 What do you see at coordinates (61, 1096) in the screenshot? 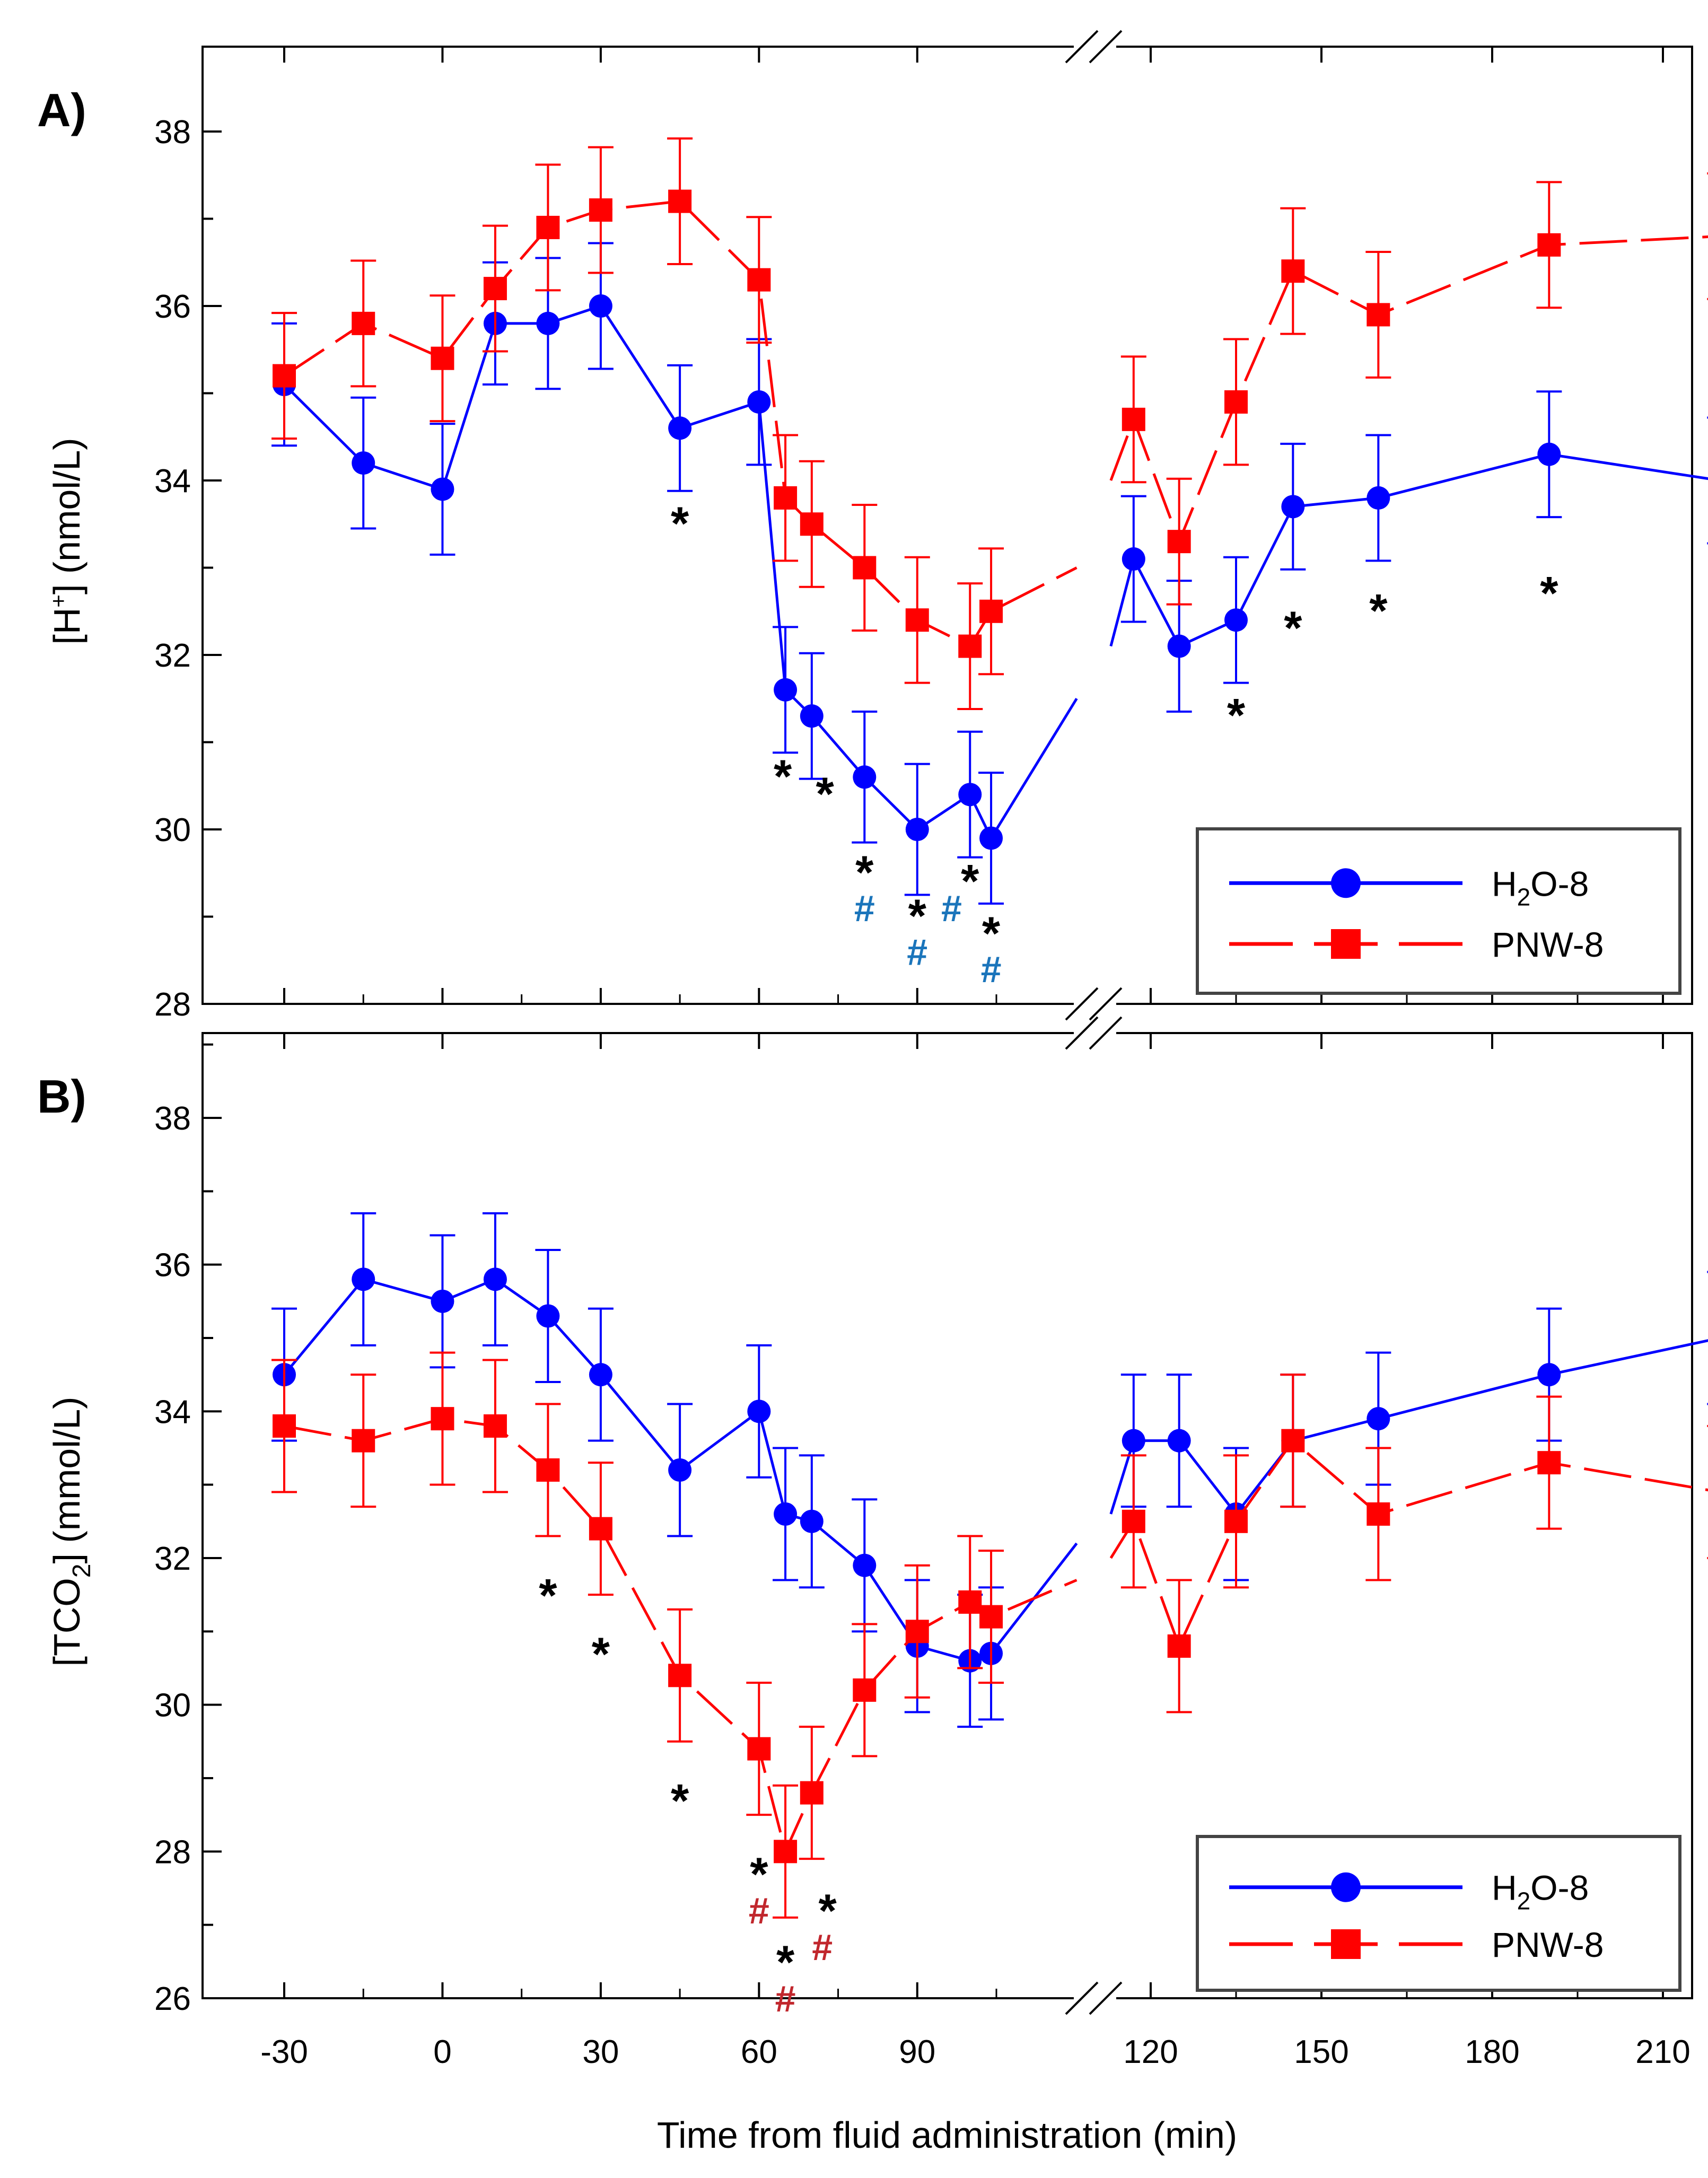
I see `panel-label: B)` at bounding box center [61, 1096].